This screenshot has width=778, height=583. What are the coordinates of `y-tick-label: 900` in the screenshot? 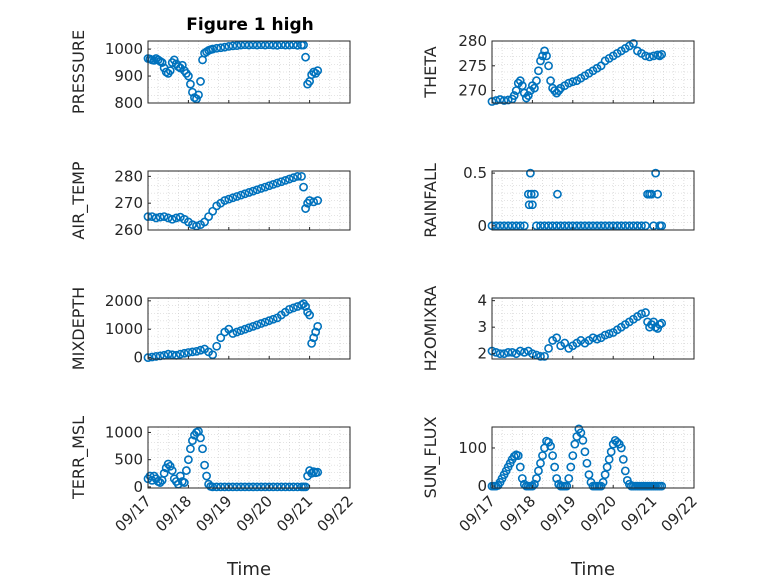 It's located at (128, 76).